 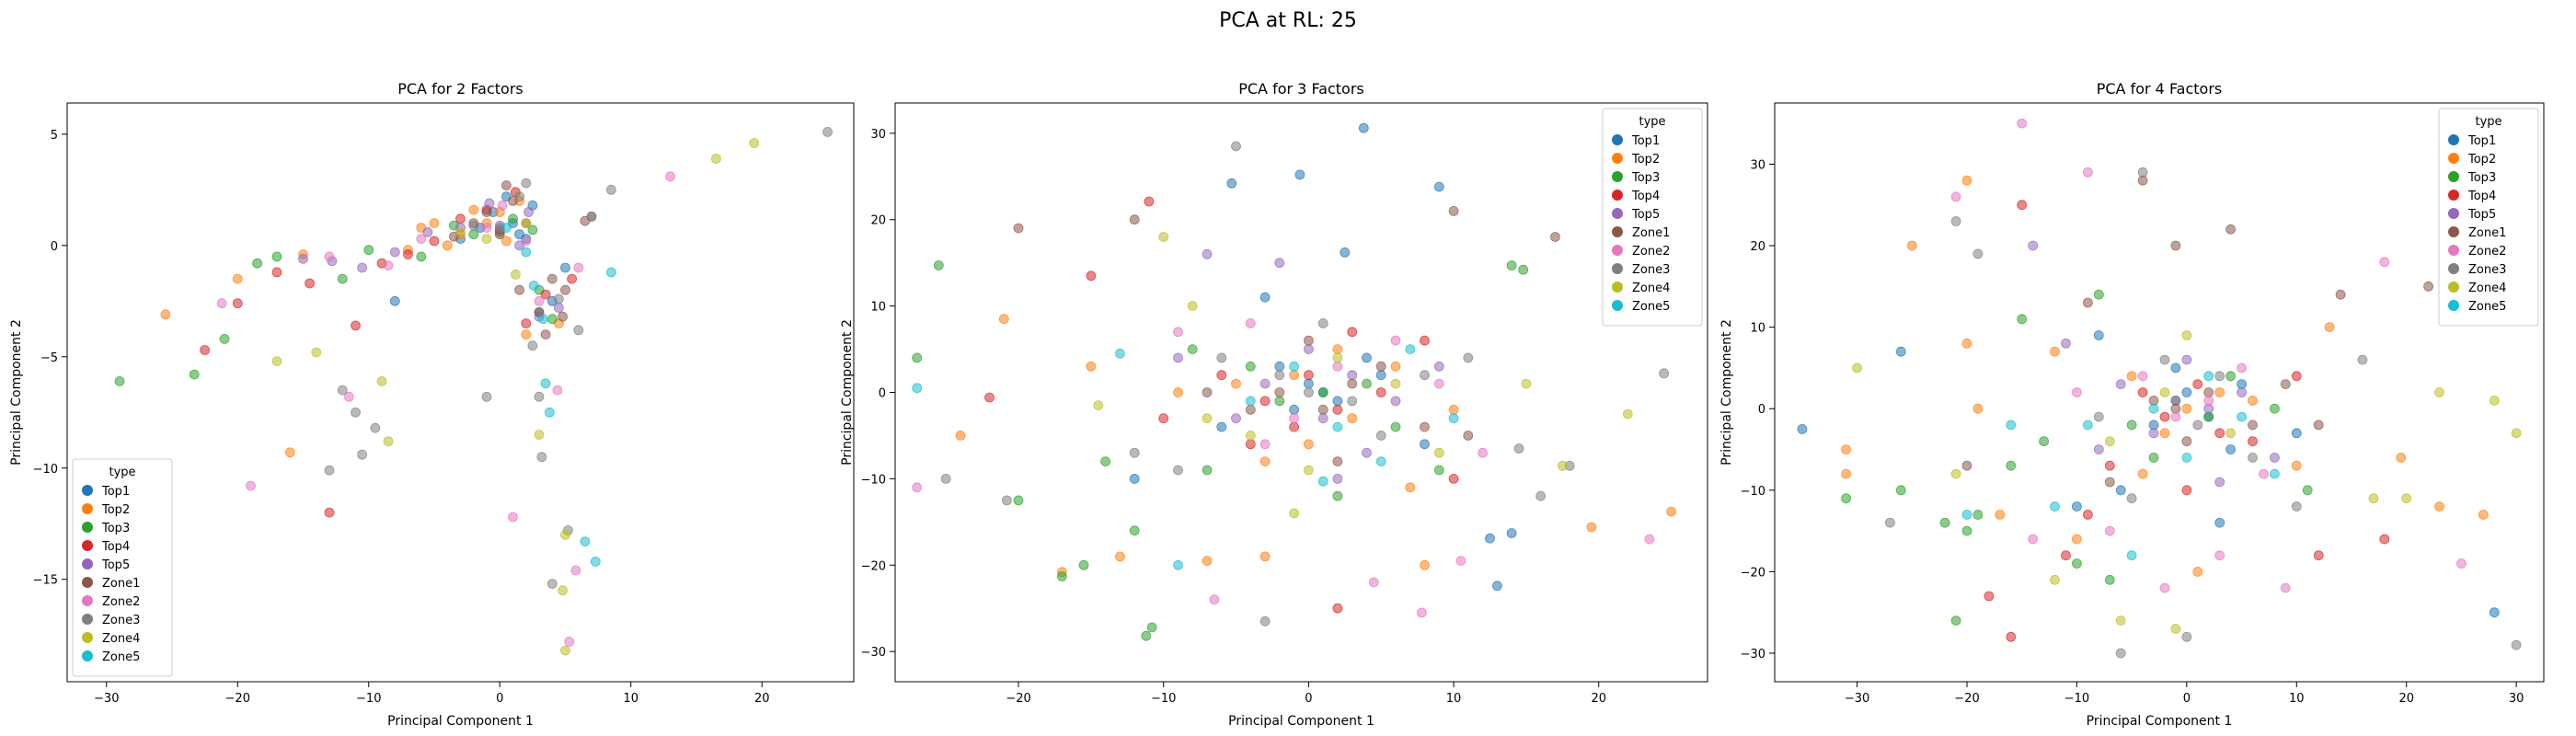 What do you see at coordinates (2481, 160) in the screenshot?
I see `legend-label-top2: Top2` at bounding box center [2481, 160].